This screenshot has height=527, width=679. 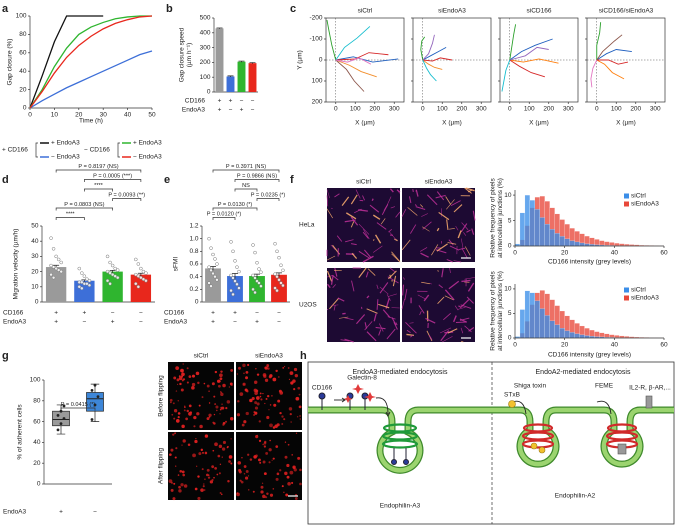 What do you see at coordinates (400, 436) in the screenshot?
I see `endophilin-a3-coil` at bounding box center [400, 436].